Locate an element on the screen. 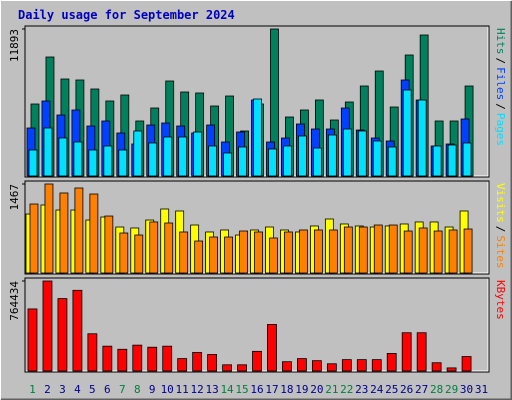 This screenshot has width=512, height=400. x-tick-label: 19 is located at coordinates (301, 389).